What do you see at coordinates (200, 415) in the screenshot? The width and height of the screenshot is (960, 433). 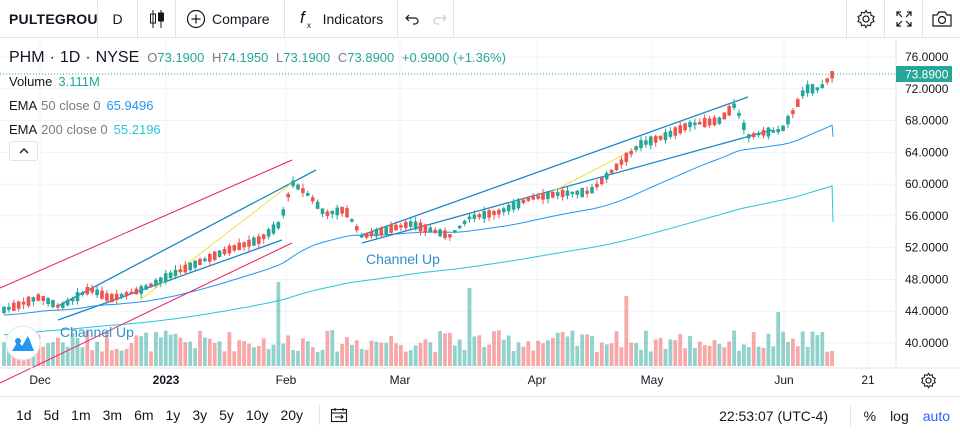 I see `range-3y: 3y` at bounding box center [200, 415].